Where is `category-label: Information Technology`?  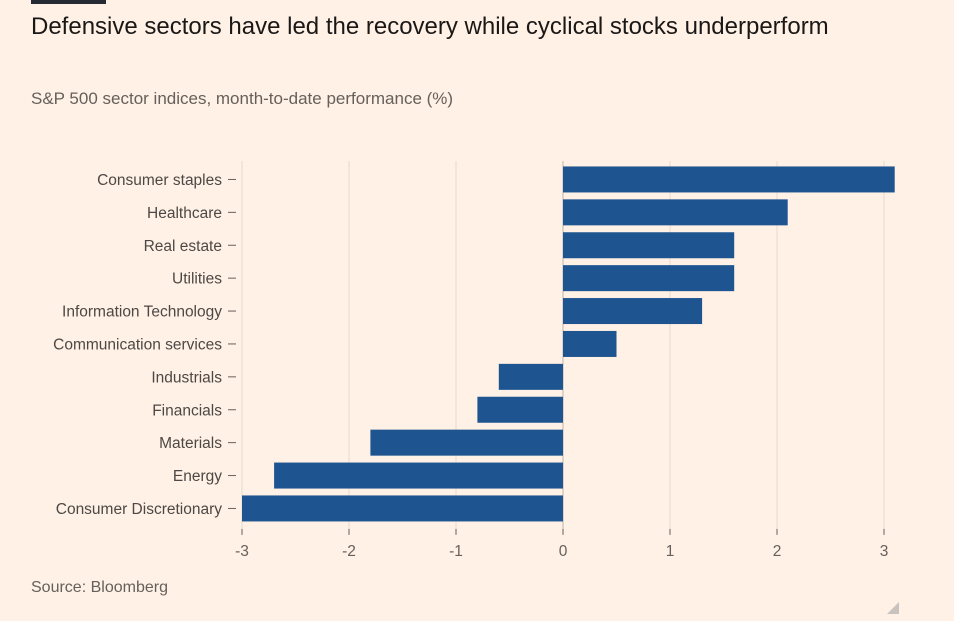 category-label: Information Technology is located at coordinates (142, 312).